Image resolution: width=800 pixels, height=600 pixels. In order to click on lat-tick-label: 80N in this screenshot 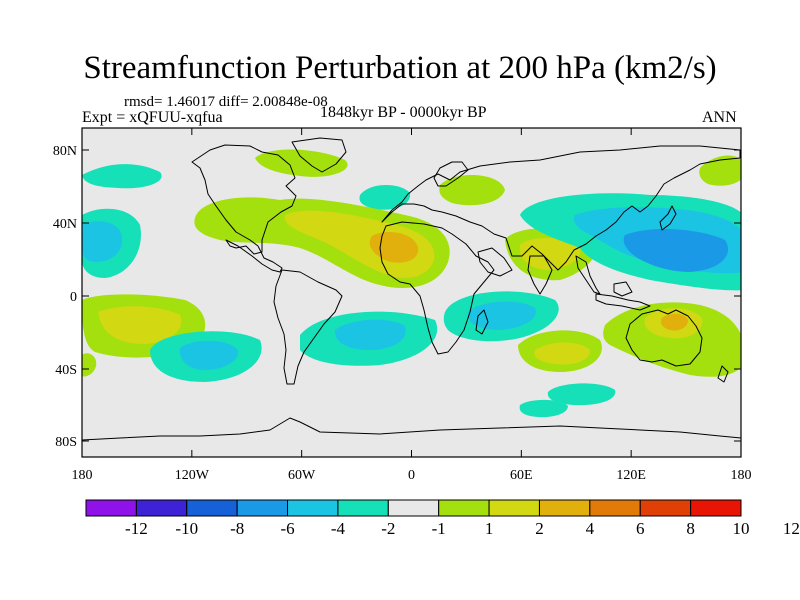, I will do `click(65, 151)`.